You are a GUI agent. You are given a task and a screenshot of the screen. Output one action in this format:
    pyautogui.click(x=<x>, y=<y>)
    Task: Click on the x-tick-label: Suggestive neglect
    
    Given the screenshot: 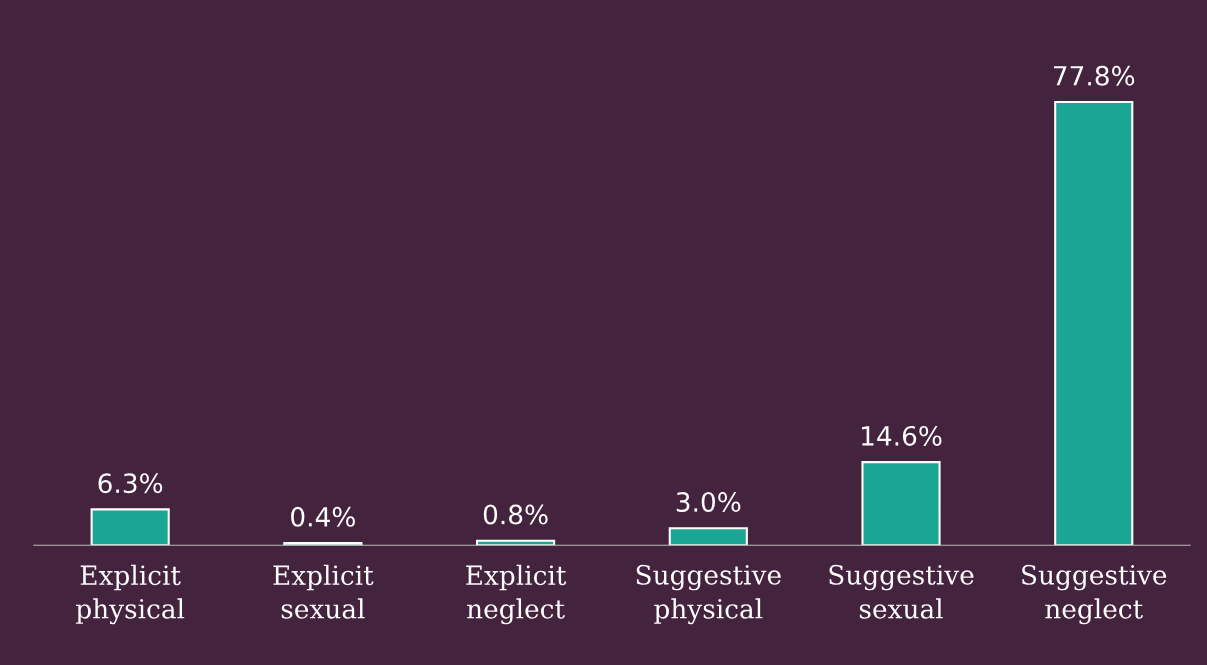 What is the action you would take?
    pyautogui.click(x=1094, y=594)
    